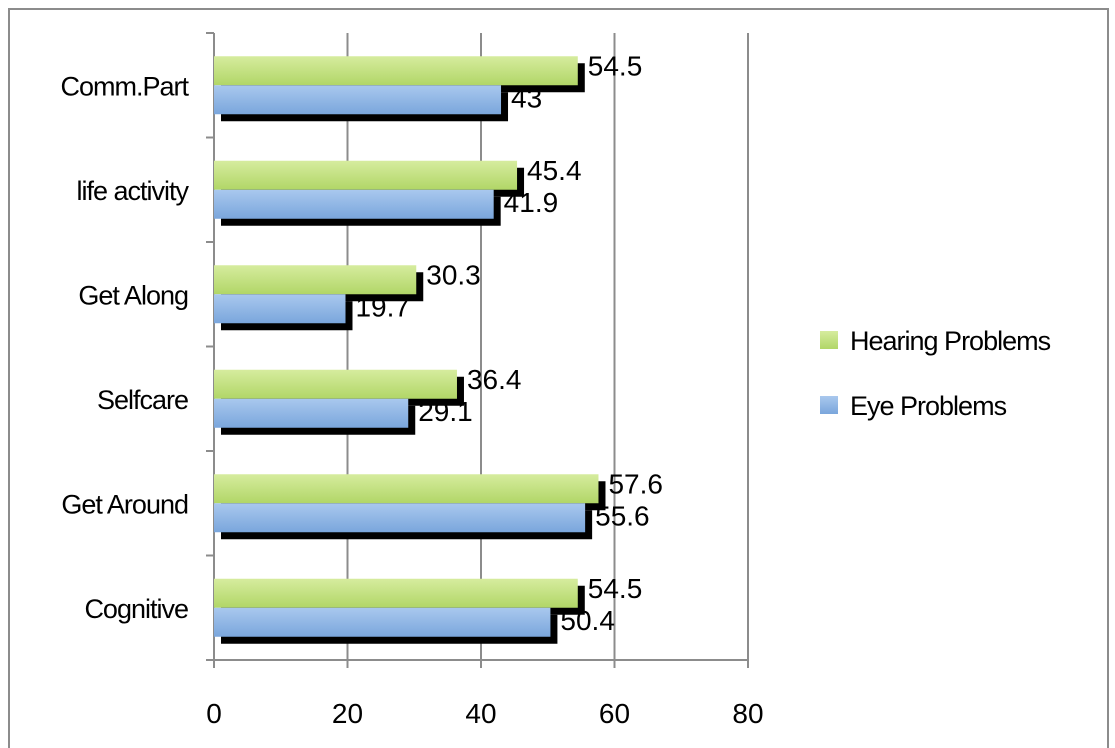 This screenshot has width=1115, height=748. I want to click on category-label: Get Around, so click(124, 504).